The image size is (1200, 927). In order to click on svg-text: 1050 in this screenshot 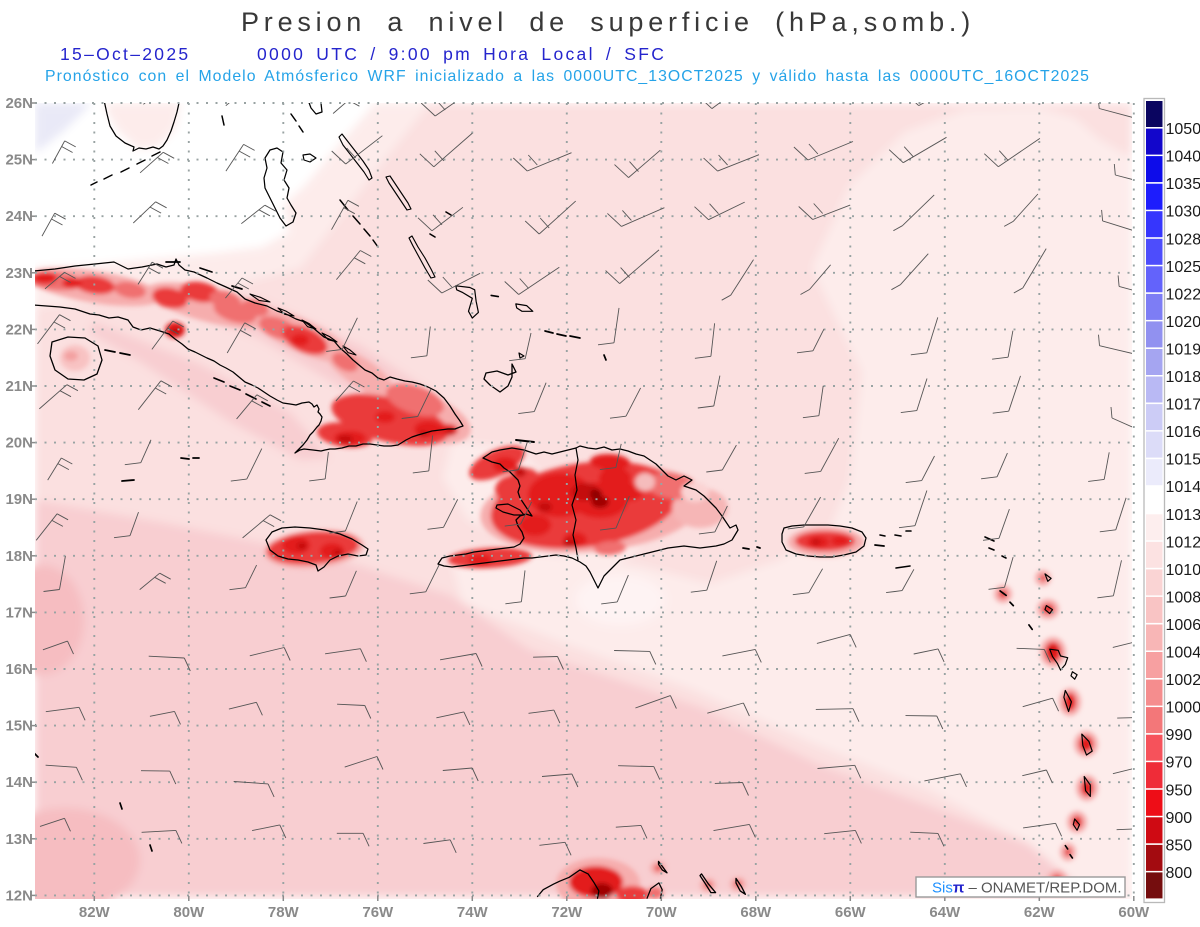, I will do `click(1183, 129)`.